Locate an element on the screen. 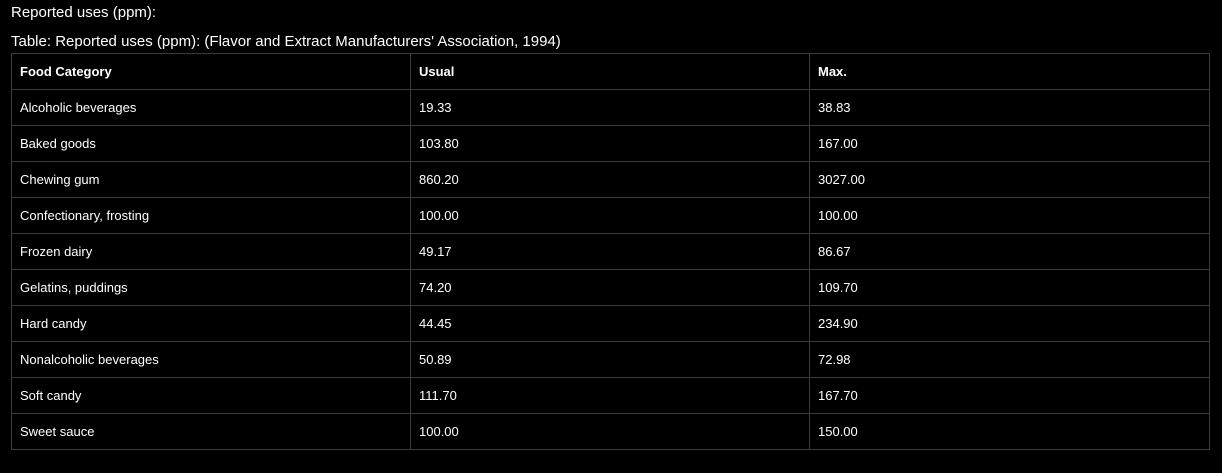 The width and height of the screenshot is (1222, 473). cell-max: 167.00 is located at coordinates (1009, 143).